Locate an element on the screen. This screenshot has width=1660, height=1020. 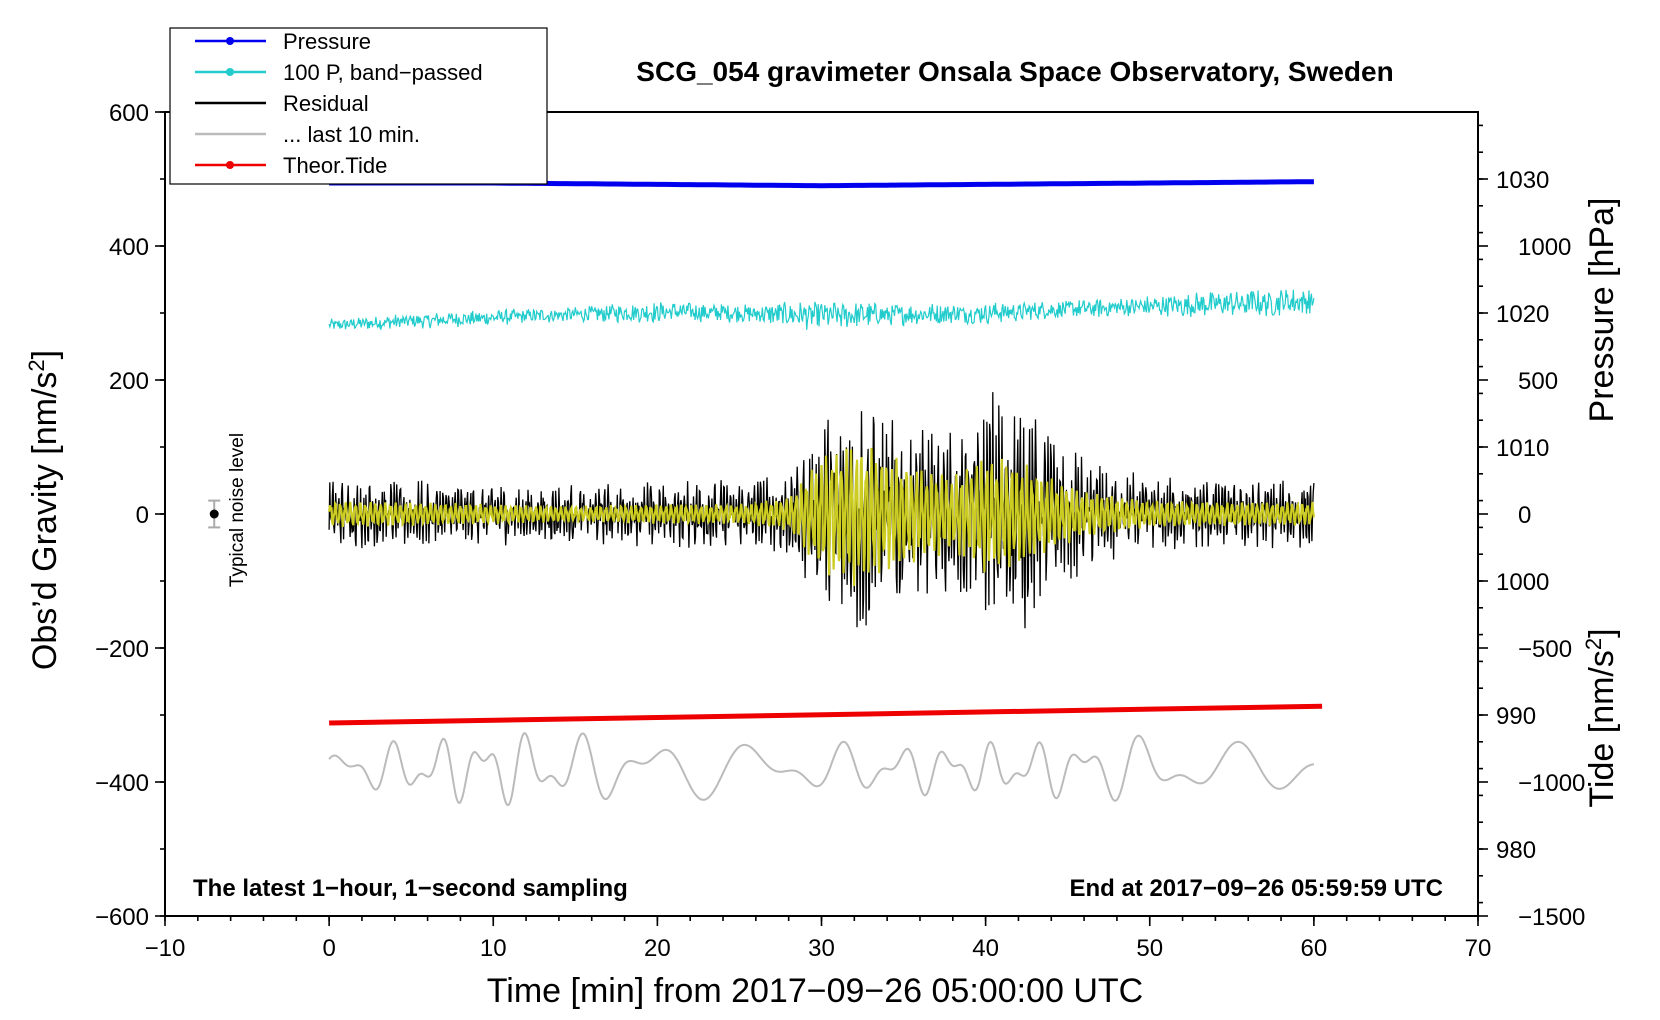
x-tick-label-8: 70 is located at coordinates (1478, 948).